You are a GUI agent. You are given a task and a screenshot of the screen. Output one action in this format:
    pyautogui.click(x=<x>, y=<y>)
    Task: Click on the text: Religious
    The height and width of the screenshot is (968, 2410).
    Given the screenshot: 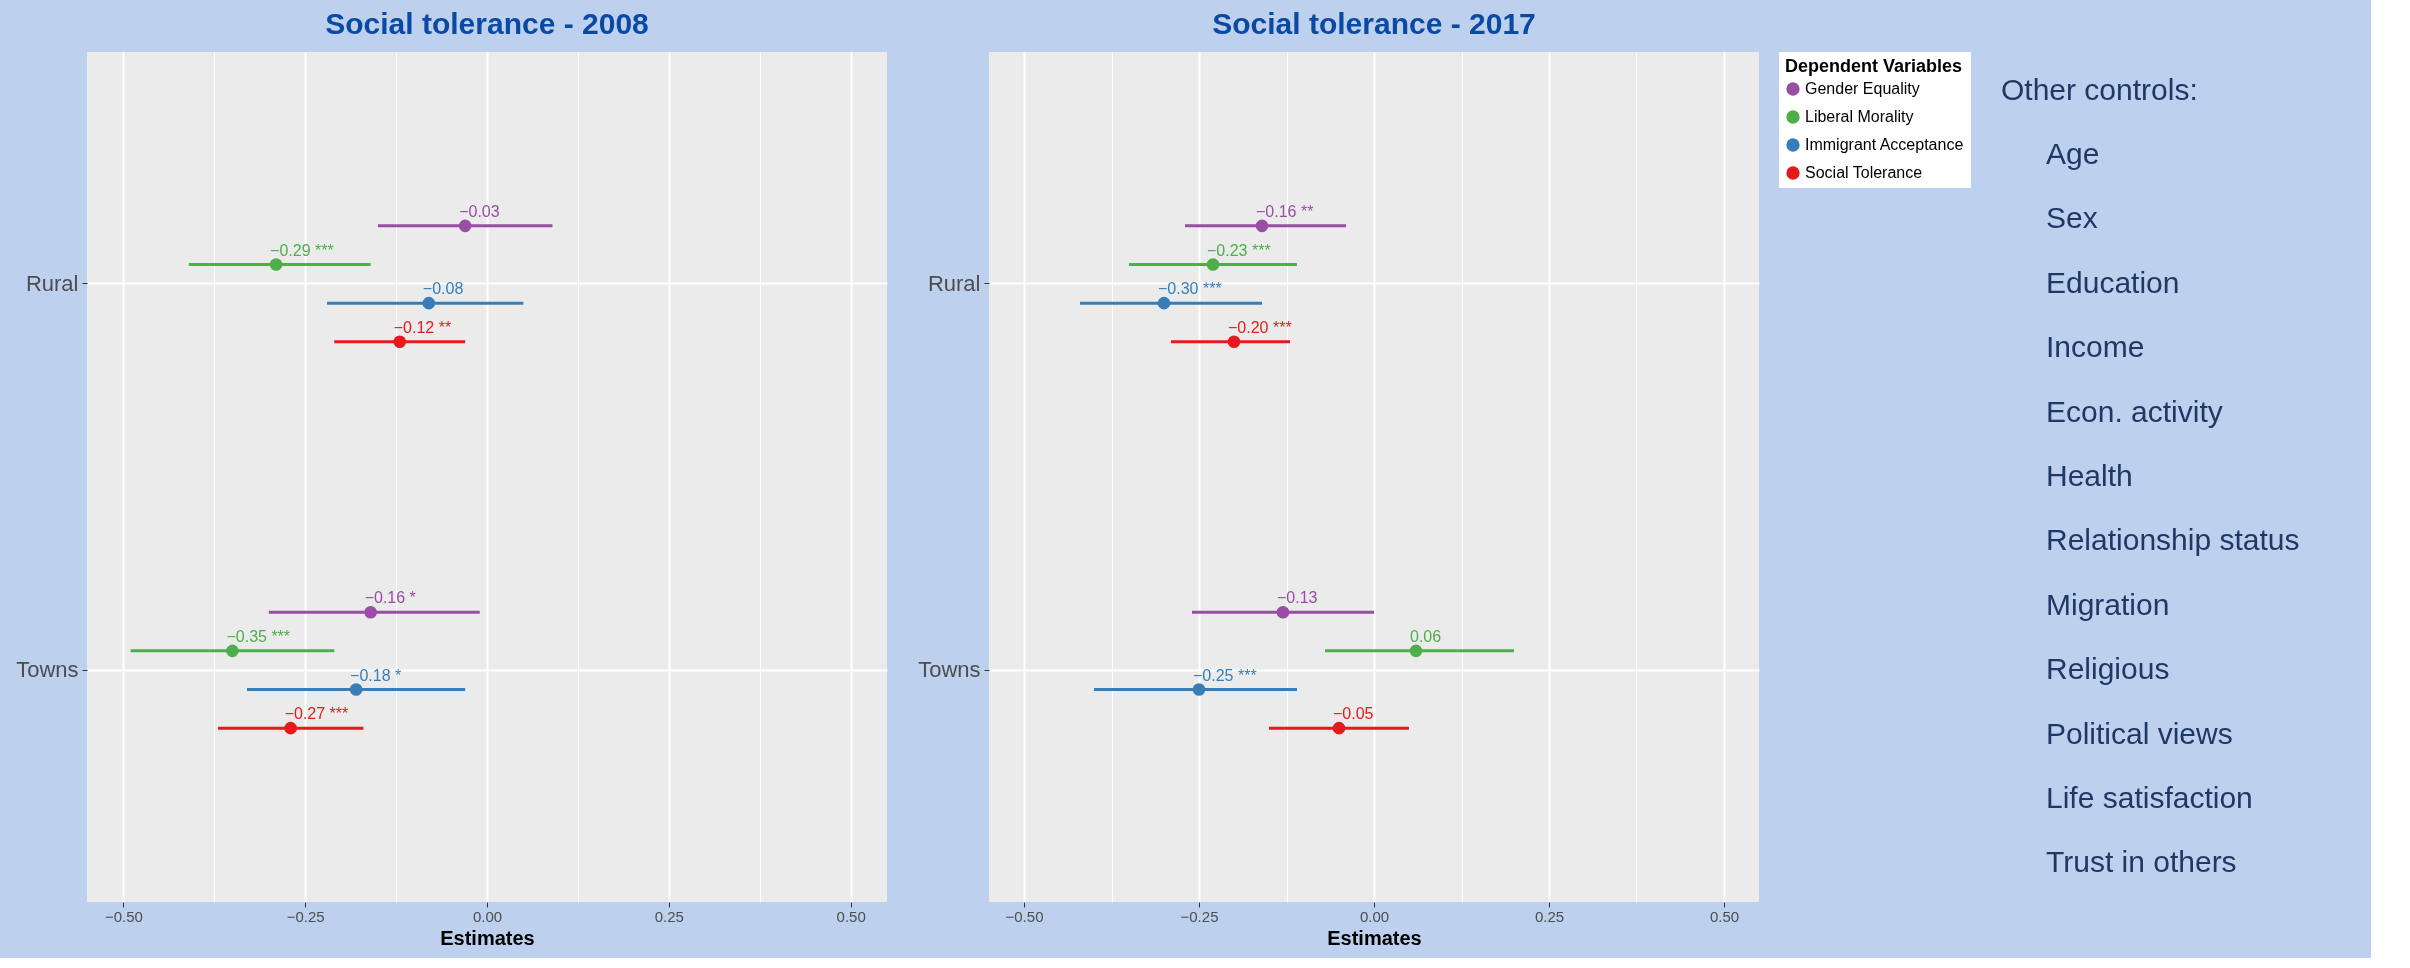 What is the action you would take?
    pyautogui.click(x=2108, y=669)
    